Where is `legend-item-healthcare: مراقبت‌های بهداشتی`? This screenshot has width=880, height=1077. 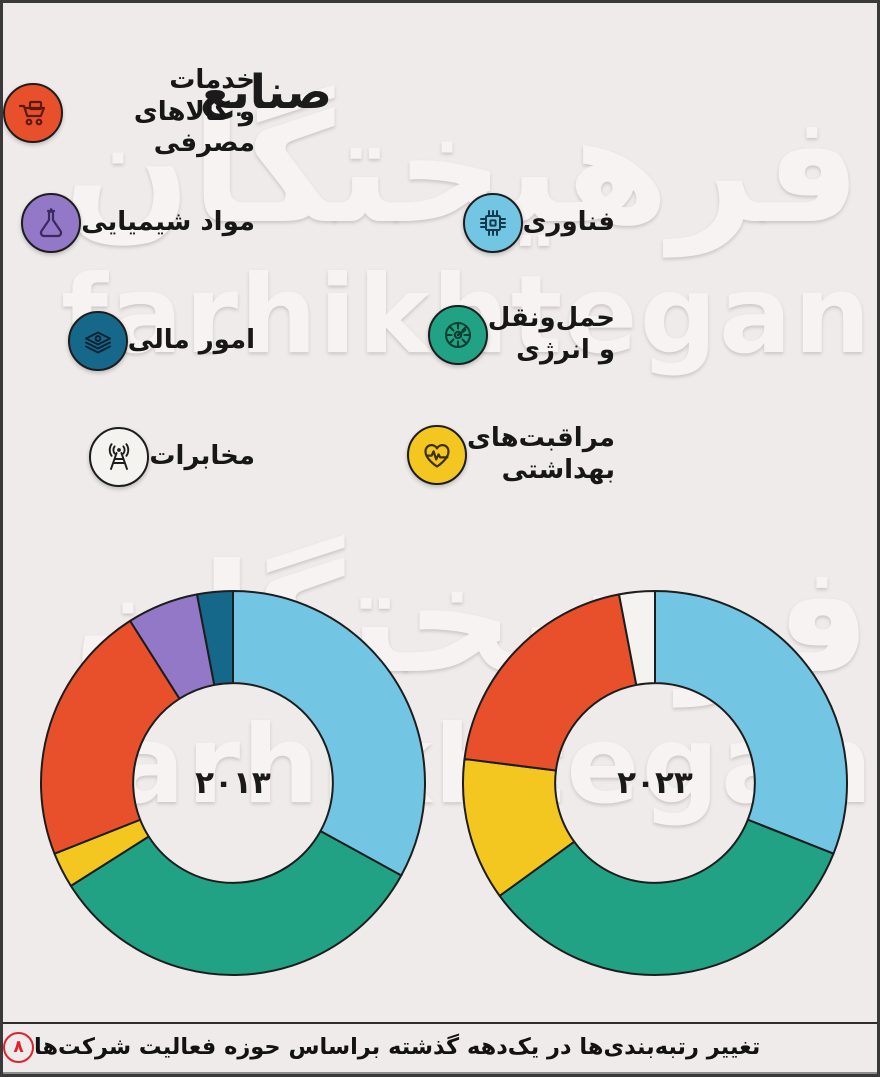
legend-item-healthcare: مراقبت‌های بهداشتی is located at coordinates (518, 454).